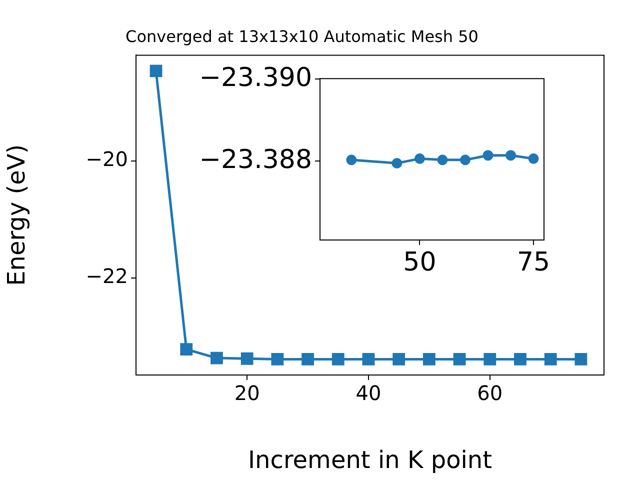 Image resolution: width=640 pixels, height=480 pixels. Describe the element at coordinates (490, 393) in the screenshot. I see `x-tick-label: 60` at that location.